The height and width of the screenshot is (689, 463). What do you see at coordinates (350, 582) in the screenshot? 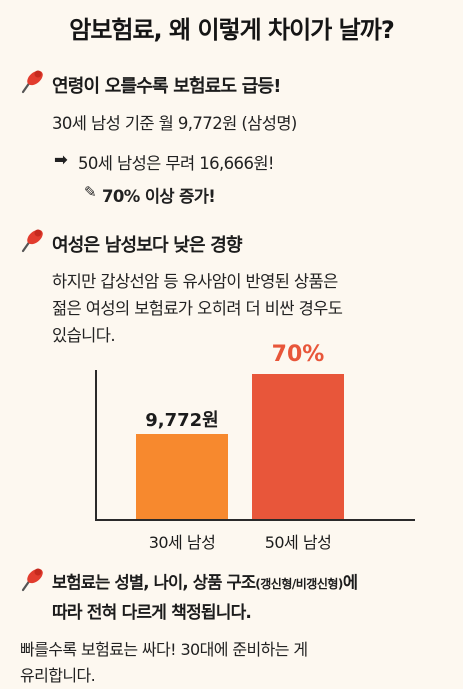
I see `section3-heading-suffix: 에` at bounding box center [350, 582].